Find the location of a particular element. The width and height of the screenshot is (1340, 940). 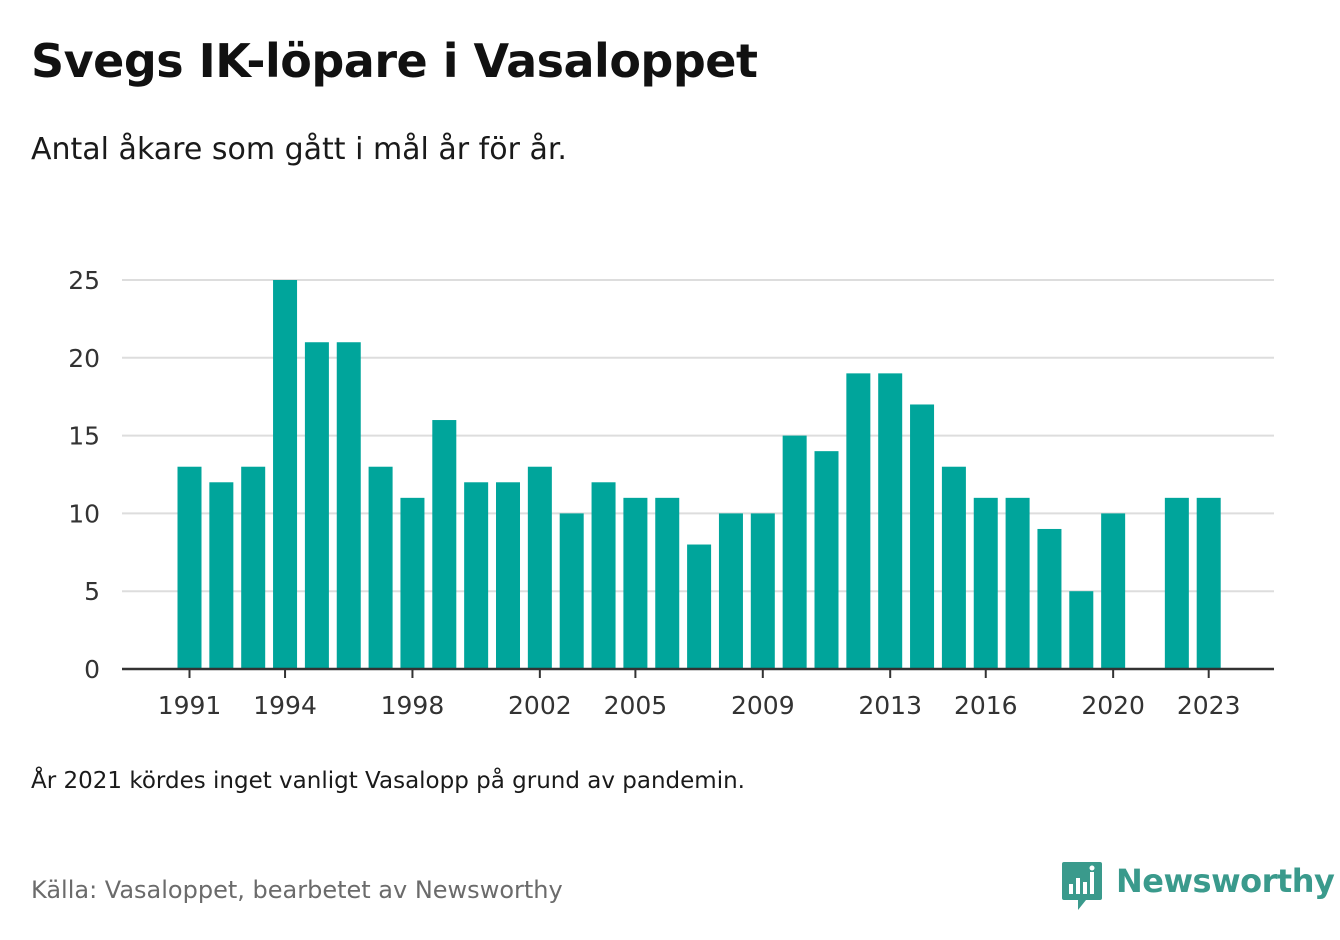

x-tick-label: 2023 is located at coordinates (1209, 705).